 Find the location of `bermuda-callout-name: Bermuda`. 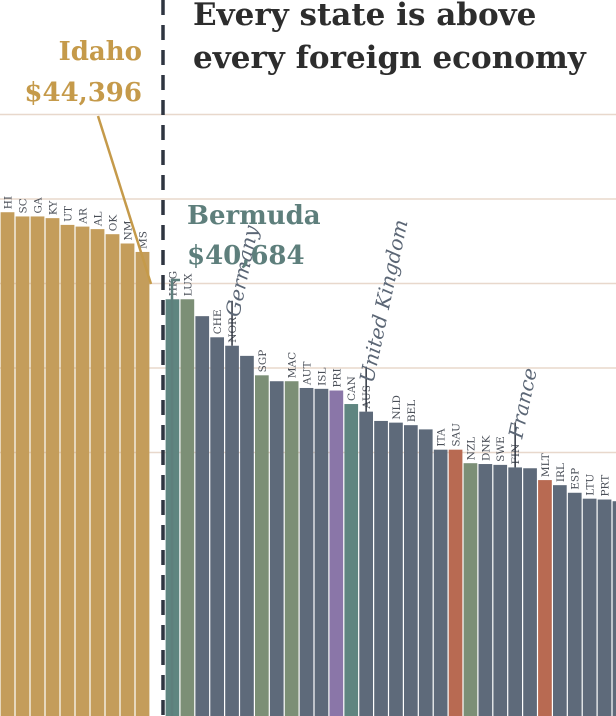

bermuda-callout-name: Bermuda is located at coordinates (254, 216).